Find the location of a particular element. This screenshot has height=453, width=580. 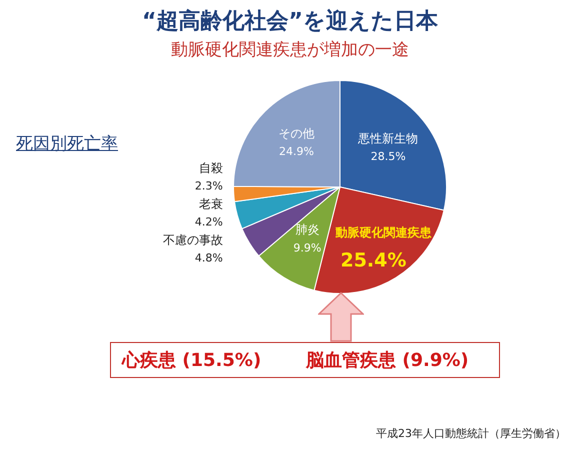

slice-label: 不慮の事故 is located at coordinates (192, 239).